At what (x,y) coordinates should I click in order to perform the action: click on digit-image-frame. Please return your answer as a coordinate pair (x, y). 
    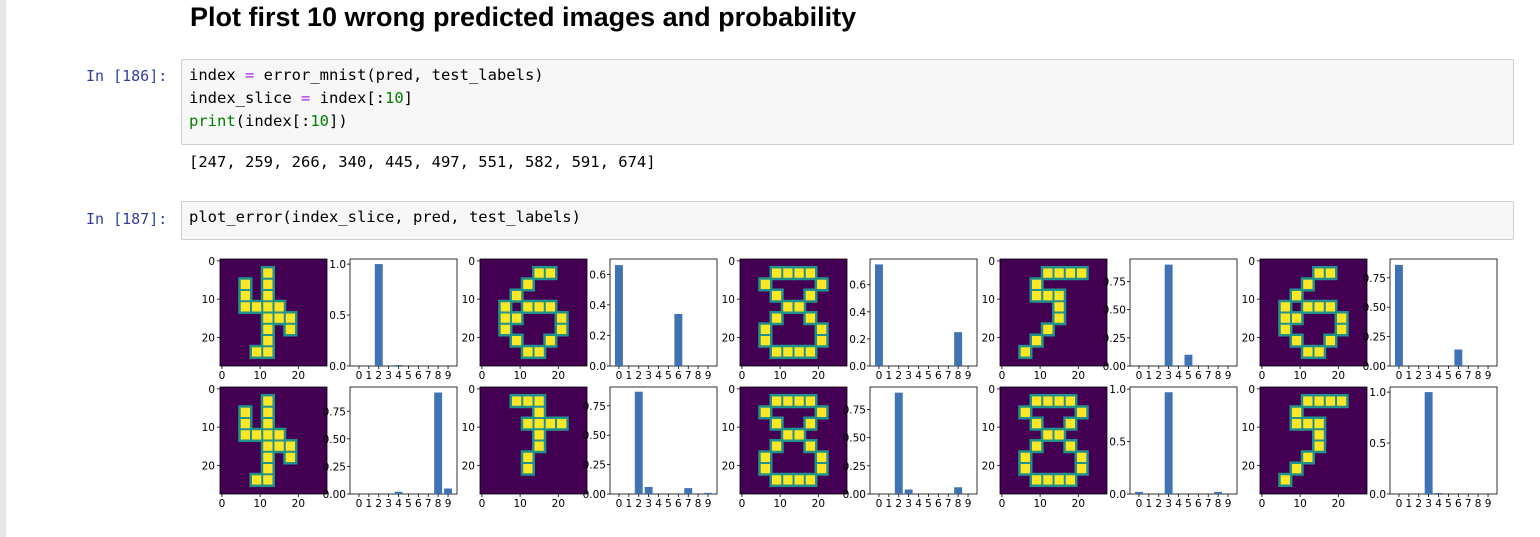
    Looking at the image, I should click on (793, 440).